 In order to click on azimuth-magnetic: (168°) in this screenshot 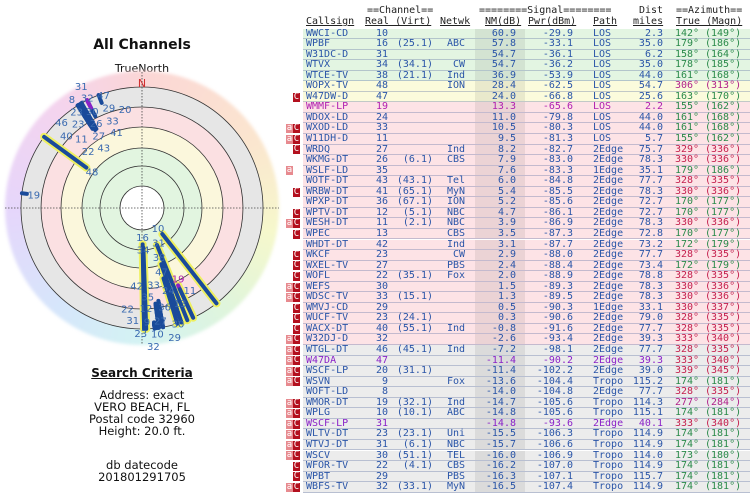, I will do `click(723, 117)`.